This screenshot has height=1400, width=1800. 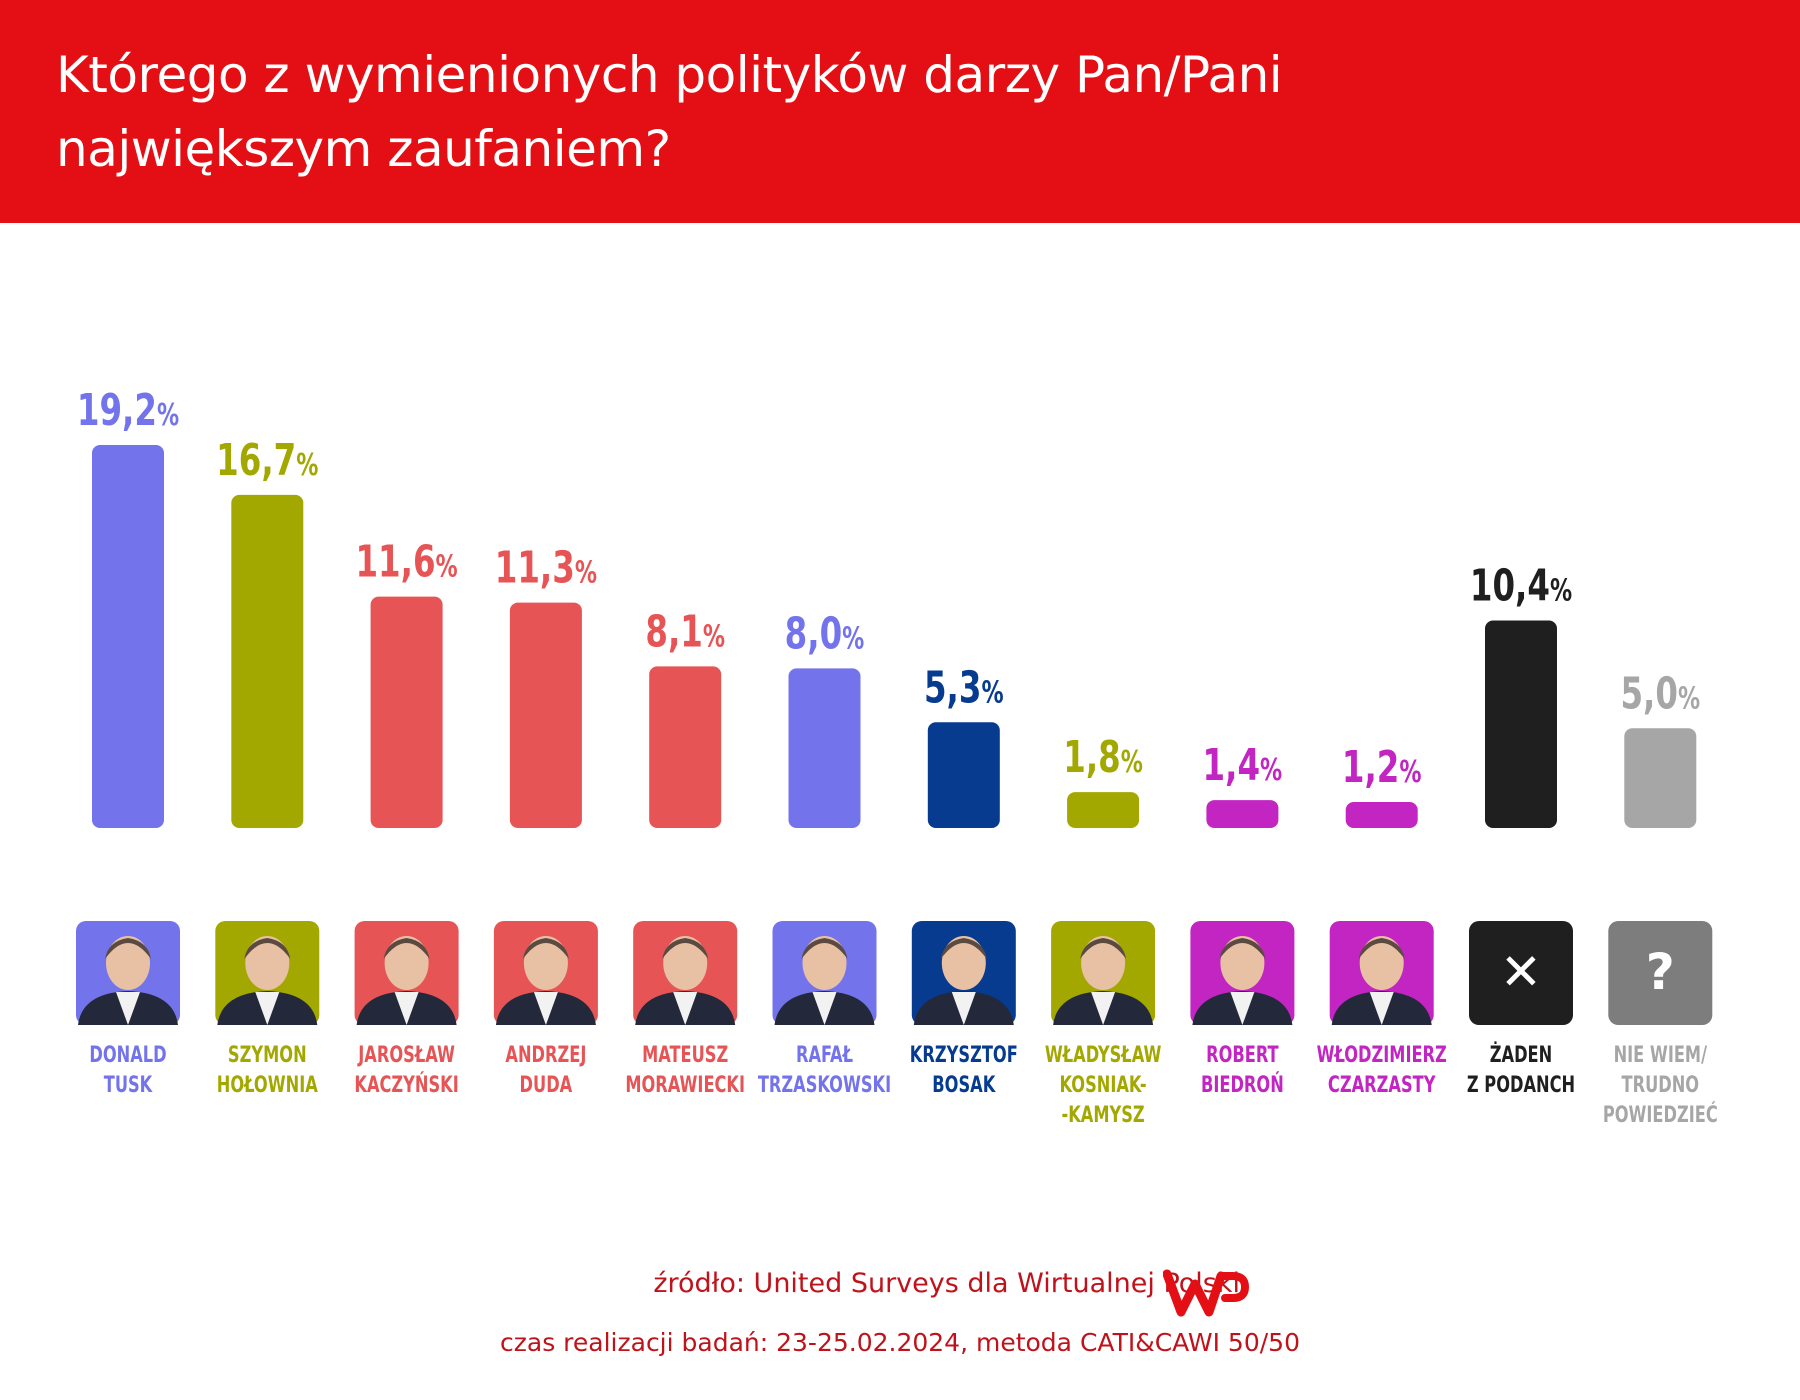 What do you see at coordinates (1103, 1084) in the screenshot?
I see `category-label: WŁADYSŁAW KOSNIAK--KAMYSZ` at bounding box center [1103, 1084].